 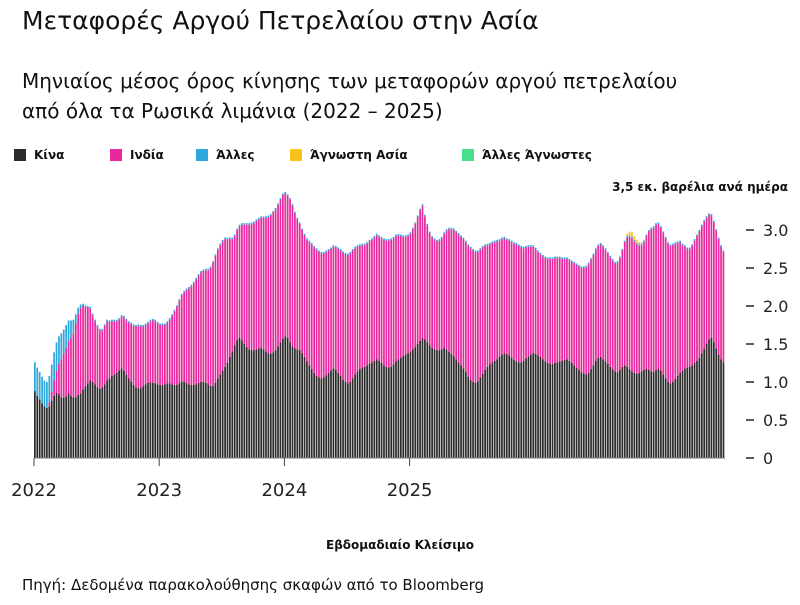 What do you see at coordinates (400, 545) in the screenshot?
I see `x-axis-label: Εβδομαδιαίο Κλείσιμο` at bounding box center [400, 545].